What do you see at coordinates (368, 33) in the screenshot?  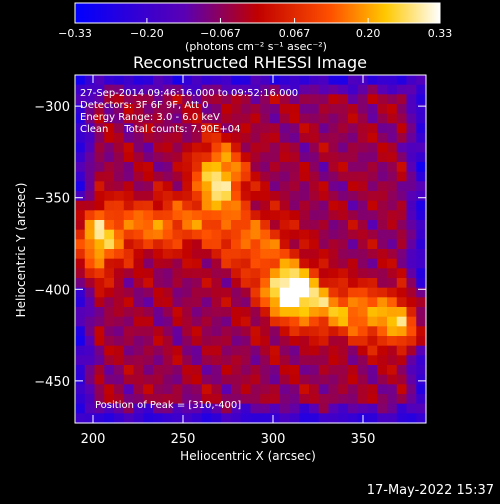 I see `colorbar-tick-label: 0.20` at bounding box center [368, 33].